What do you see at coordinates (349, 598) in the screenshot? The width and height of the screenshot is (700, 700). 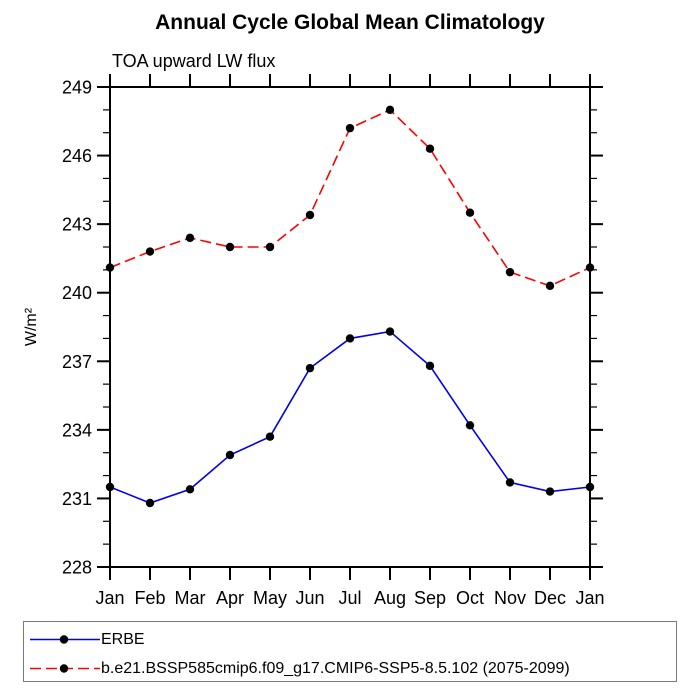 I see `x-axis-tick-label: Jul` at bounding box center [349, 598].